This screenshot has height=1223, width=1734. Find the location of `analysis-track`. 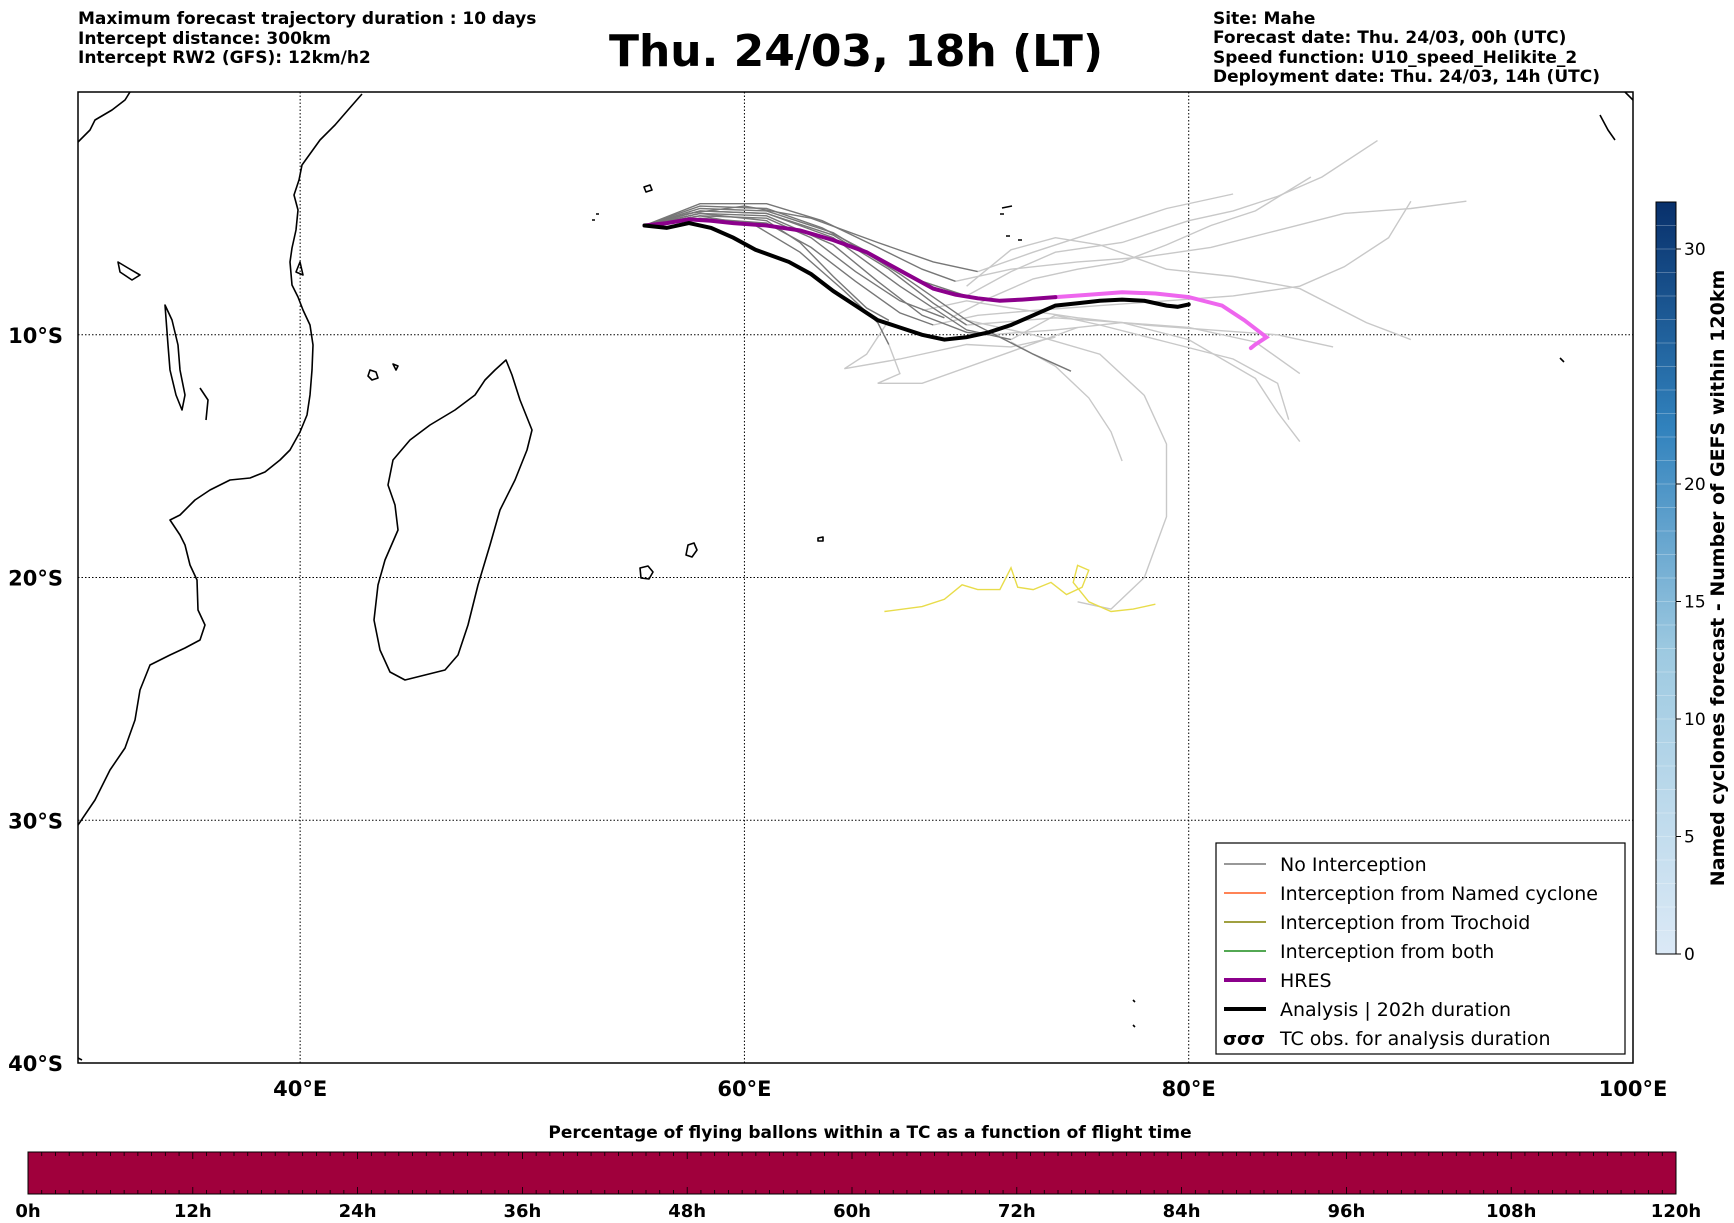

analysis-track is located at coordinates (916, 281).